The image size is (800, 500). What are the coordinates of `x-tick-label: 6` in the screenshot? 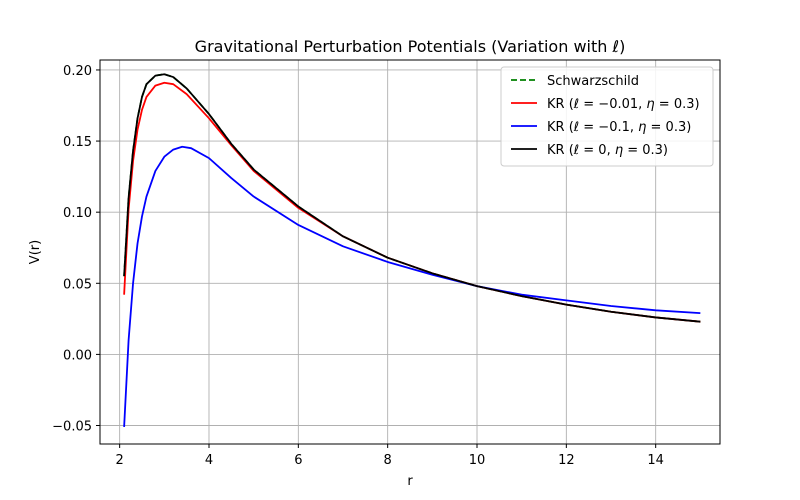 It's located at (298, 460).